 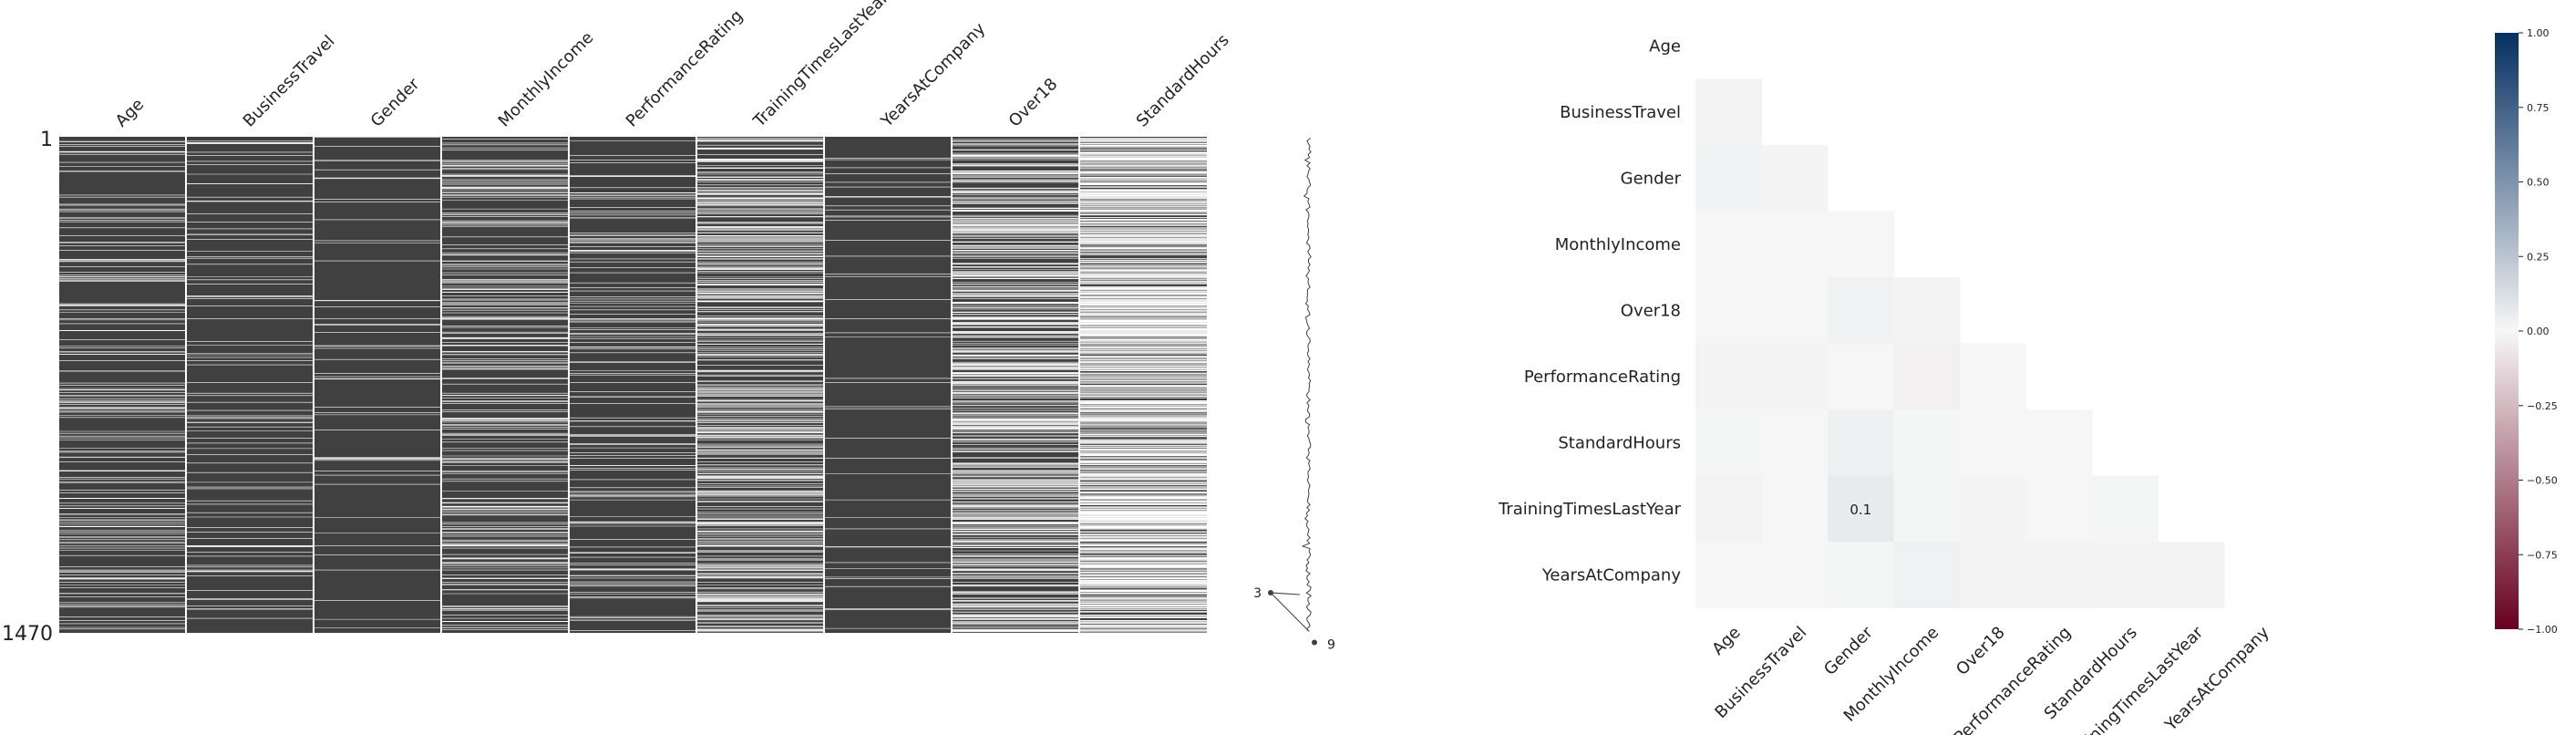 What do you see at coordinates (395, 102) in the screenshot?
I see `matrix-column-label: Gender` at bounding box center [395, 102].